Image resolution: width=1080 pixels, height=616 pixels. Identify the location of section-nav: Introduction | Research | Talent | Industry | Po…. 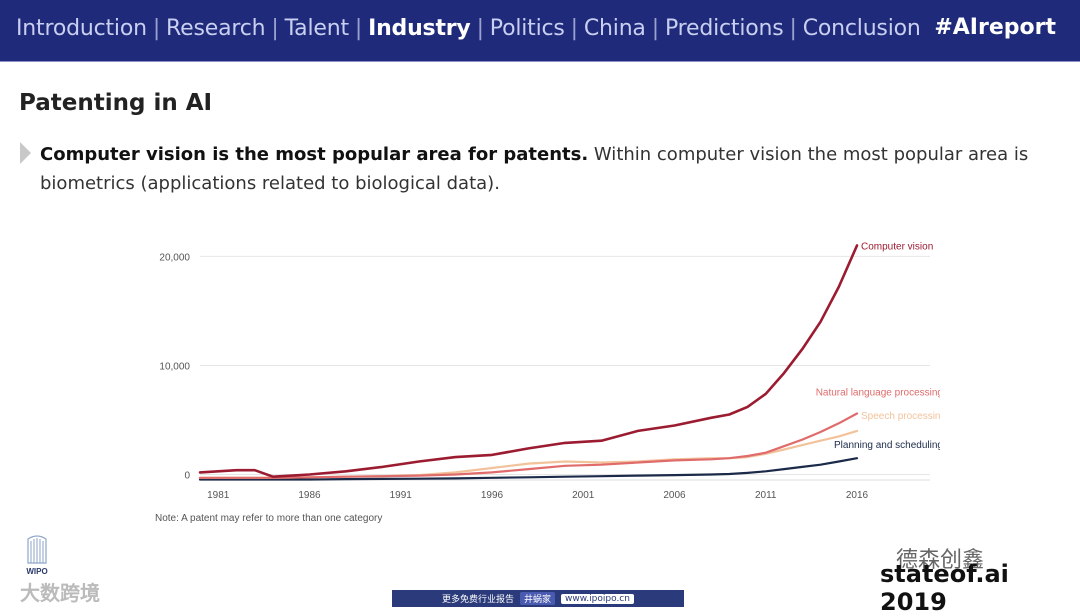
(468, 28).